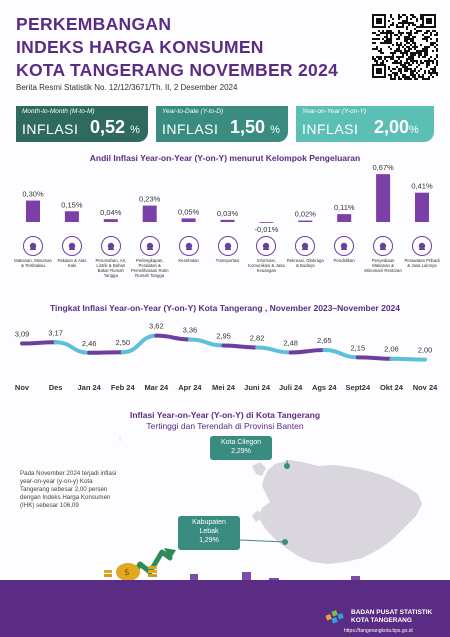  What do you see at coordinates (33, 246) in the screenshot?
I see `food-icon` at bounding box center [33, 246].